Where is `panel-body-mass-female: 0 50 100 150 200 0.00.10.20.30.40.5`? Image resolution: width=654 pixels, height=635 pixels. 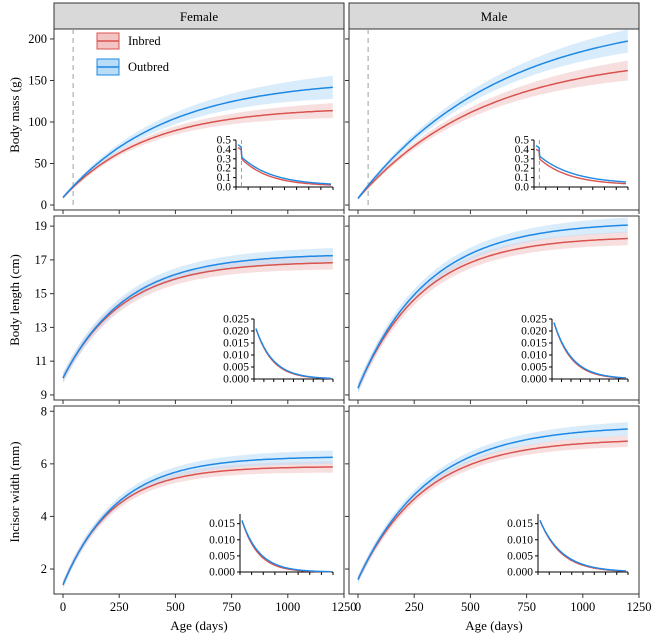 panel-body-mass-female: 0 50 100 150 200 0.00.10.20.30.40.5 is located at coordinates (186, 121).